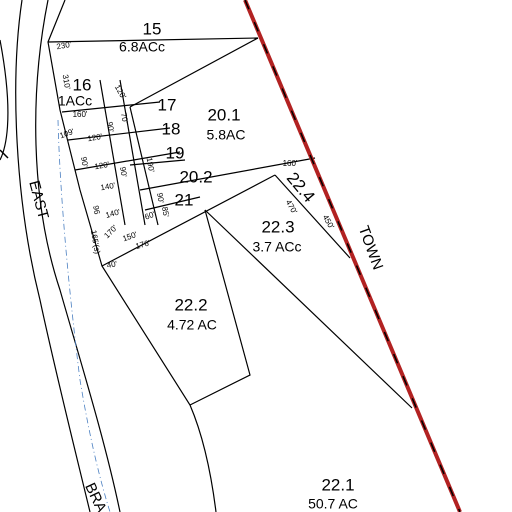  I want to click on parcel-area: 3.7 ACc, so click(276, 247).